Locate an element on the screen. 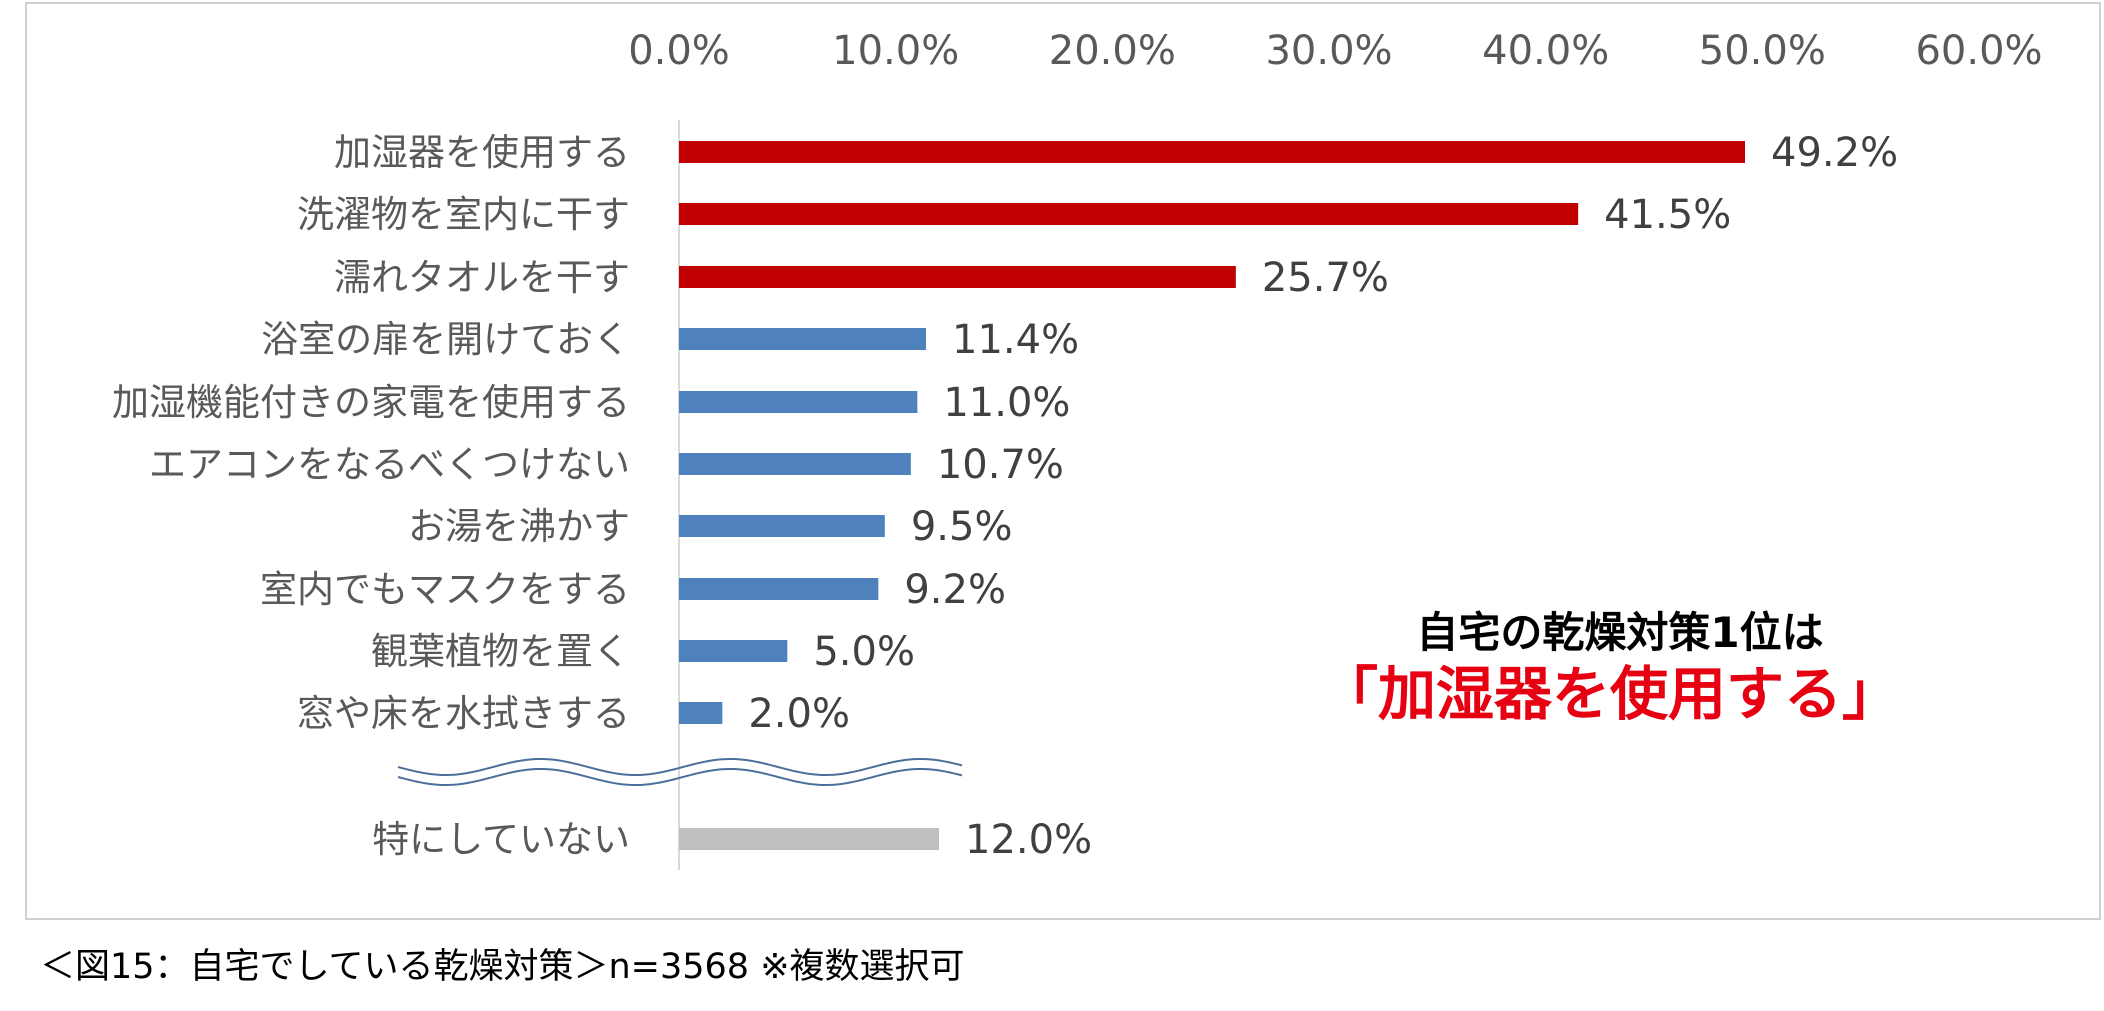 The width and height of the screenshot is (2104, 1011). data-label: 11.4% is located at coordinates (1015, 340).